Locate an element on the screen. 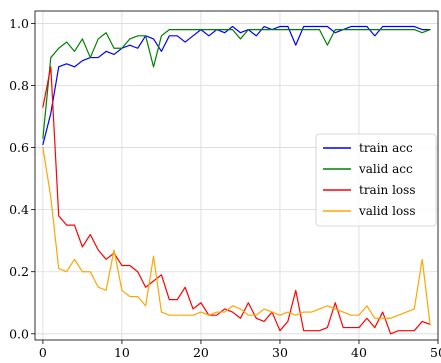  y-tick-label: 0.6 is located at coordinates (19, 147).